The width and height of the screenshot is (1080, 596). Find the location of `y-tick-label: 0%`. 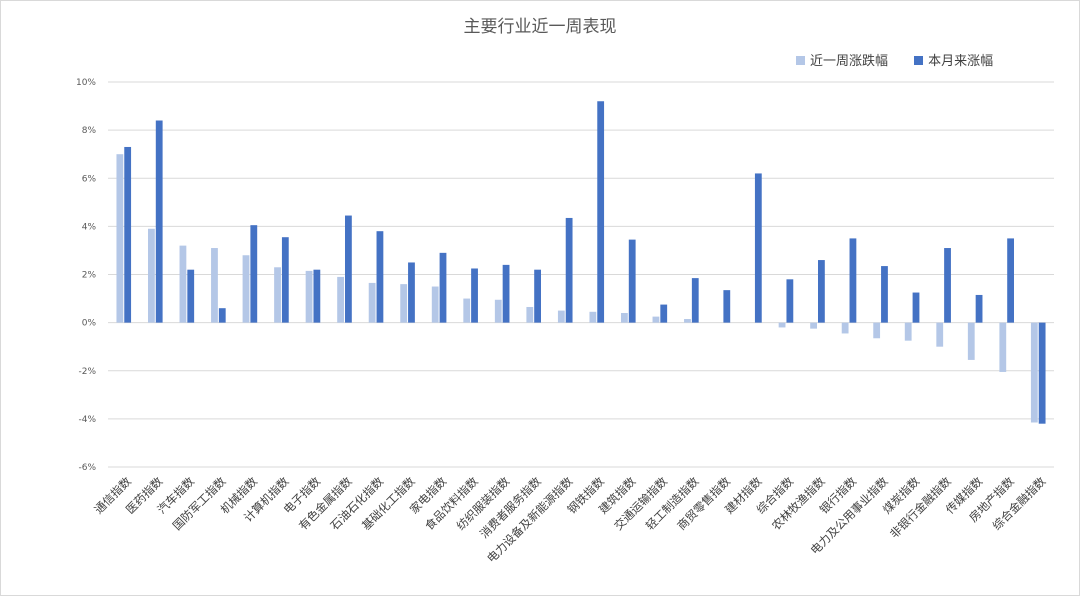

y-tick-label: 0% is located at coordinates (89, 324).